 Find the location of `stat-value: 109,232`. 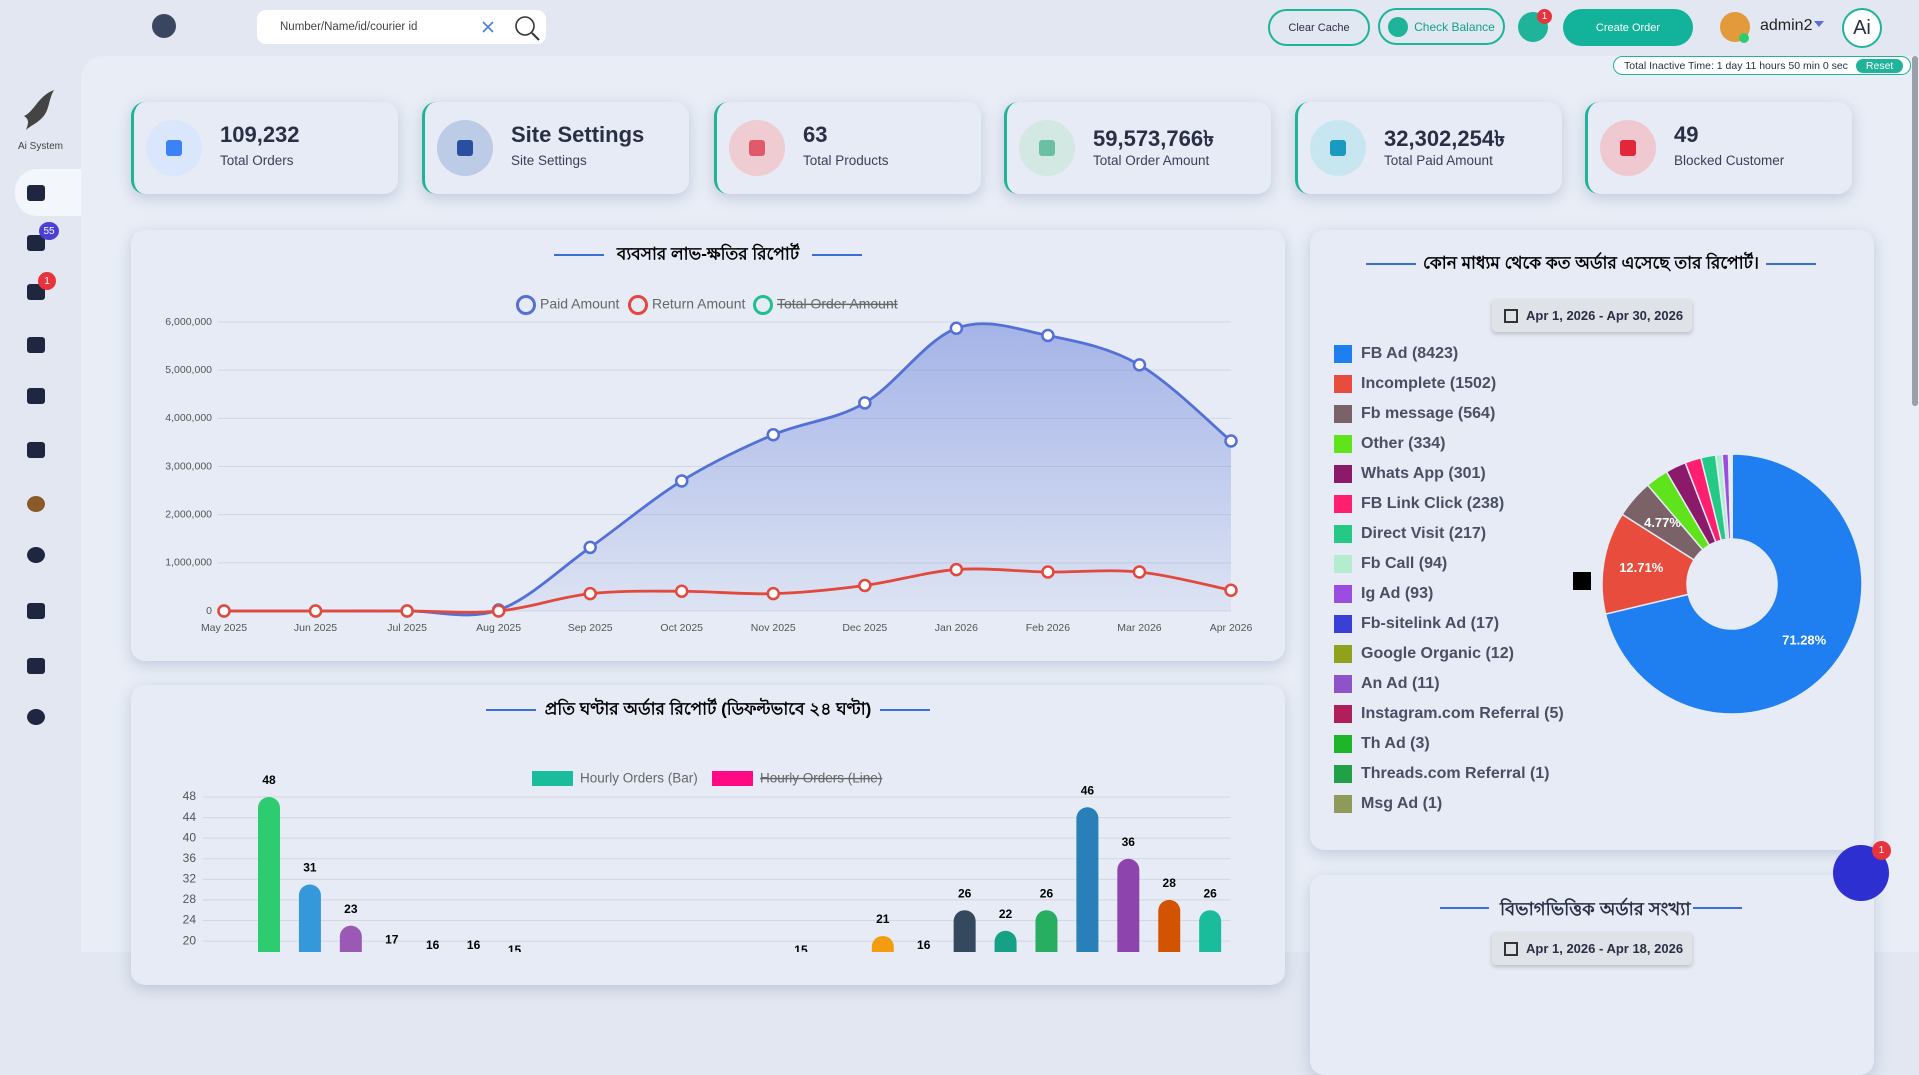

stat-value: 109,232 is located at coordinates (260, 135).